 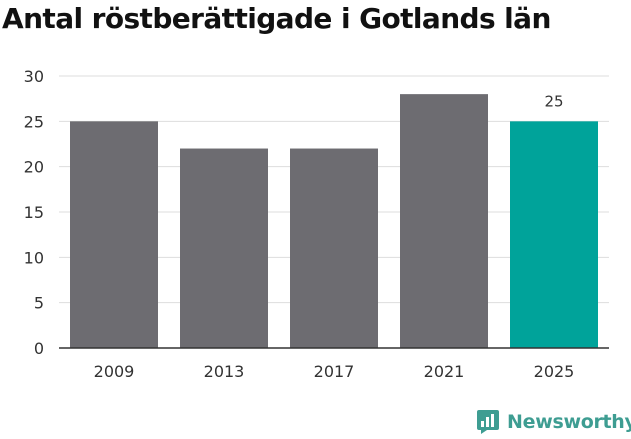 I want to click on newsworthy-brand: Newsworthy, so click(x=553, y=422).